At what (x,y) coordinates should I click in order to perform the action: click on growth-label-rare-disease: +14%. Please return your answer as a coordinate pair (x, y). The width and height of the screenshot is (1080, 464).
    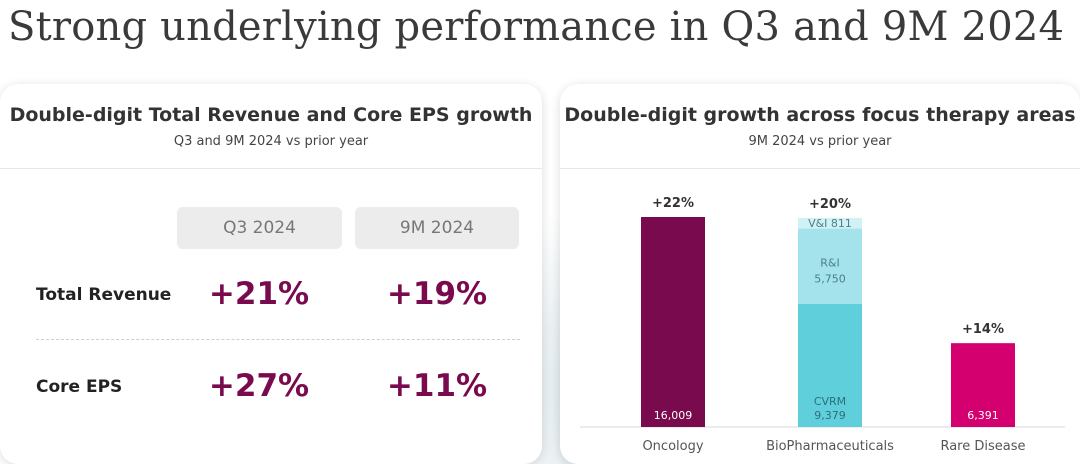
    Looking at the image, I should click on (983, 329).